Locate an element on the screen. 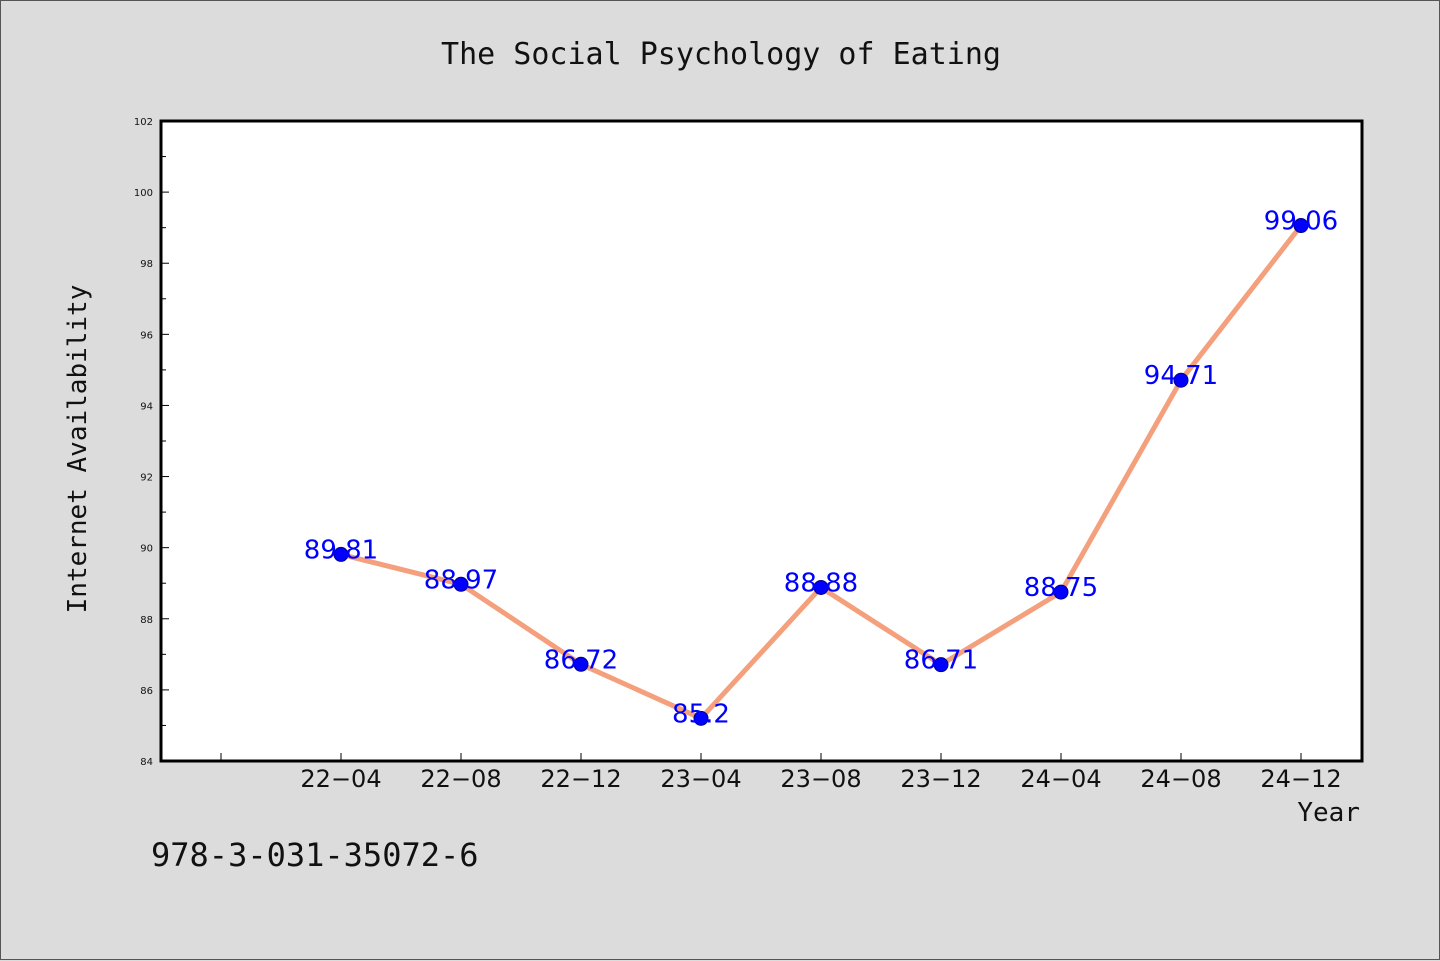 The image size is (1440, 961). y-axis-label: Internet Availability is located at coordinates (78, 449).